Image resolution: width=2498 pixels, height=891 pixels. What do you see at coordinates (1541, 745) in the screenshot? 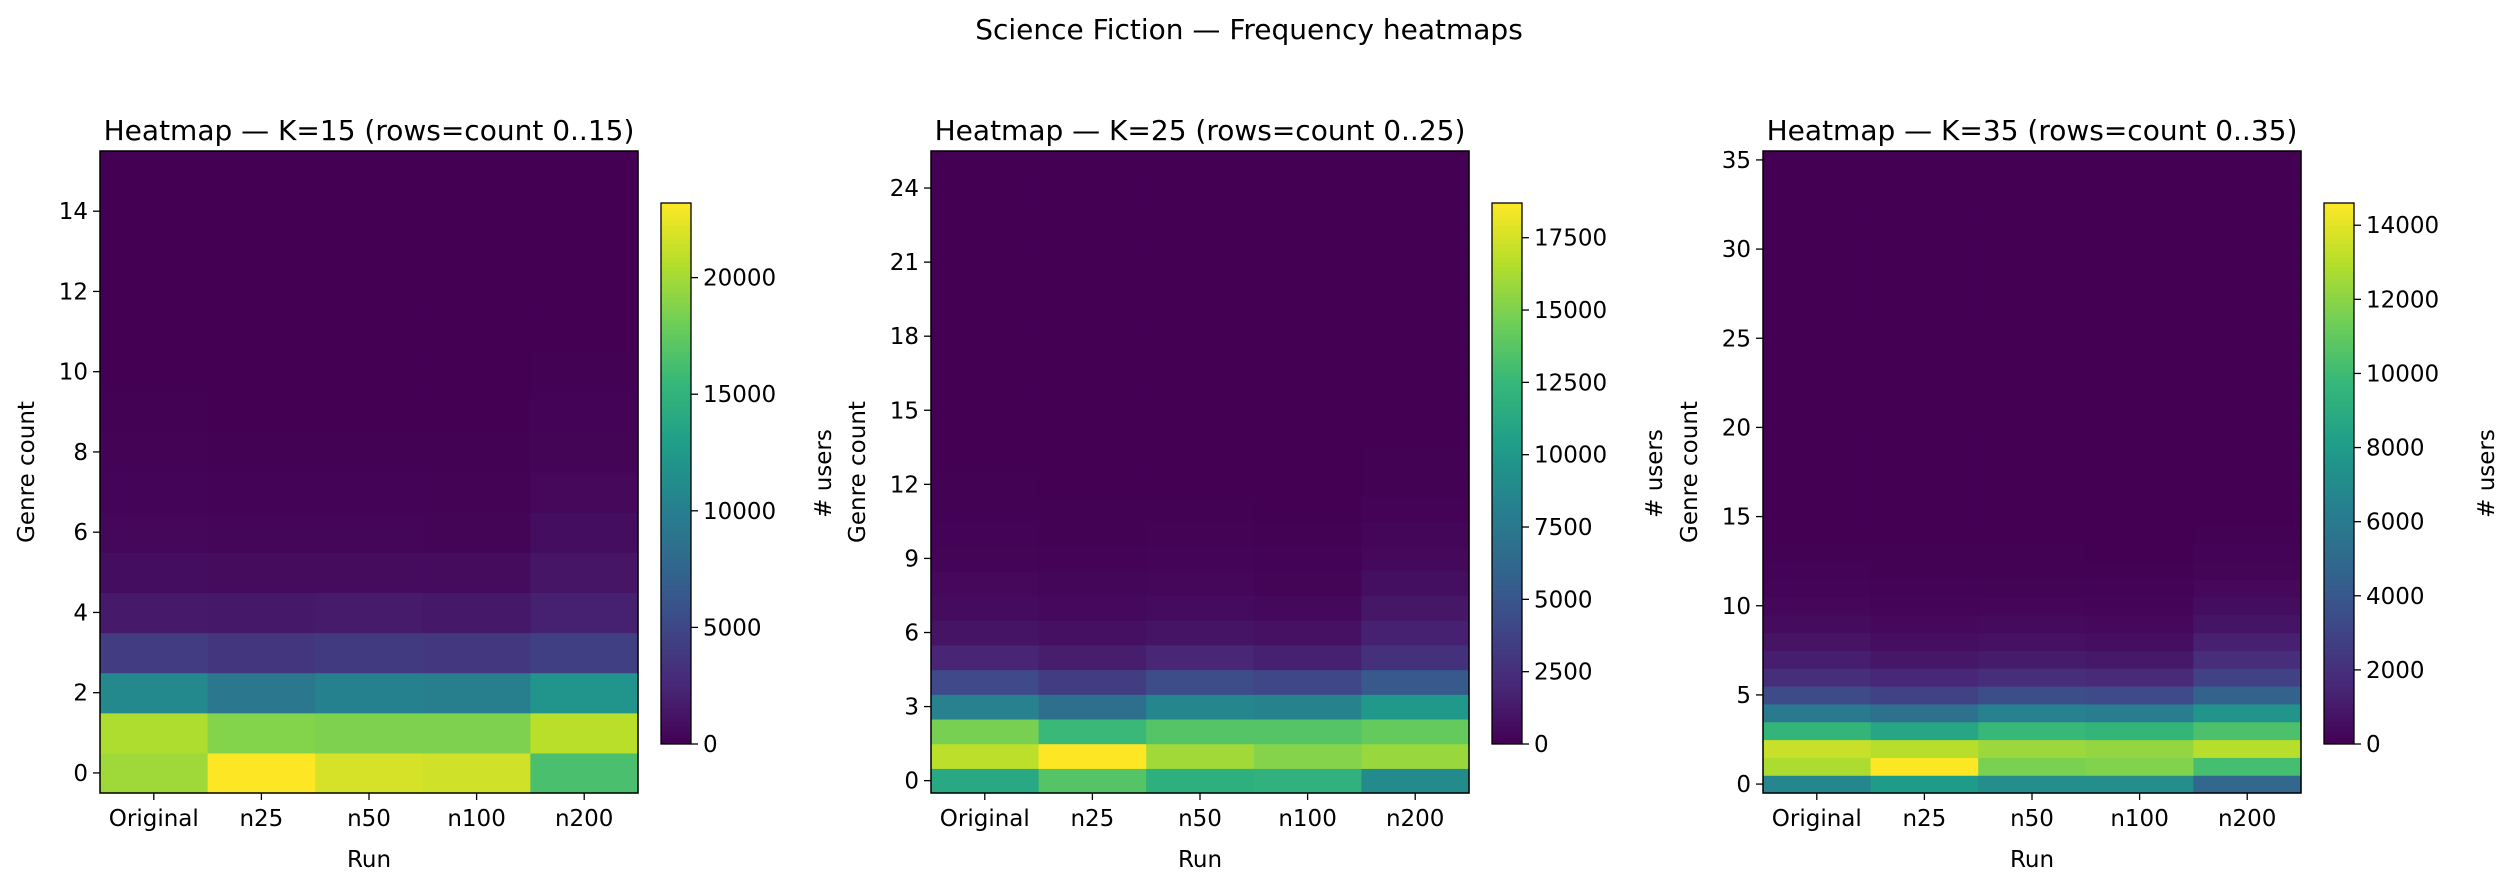
I see `colorbar-tick-label: 0` at bounding box center [1541, 745].